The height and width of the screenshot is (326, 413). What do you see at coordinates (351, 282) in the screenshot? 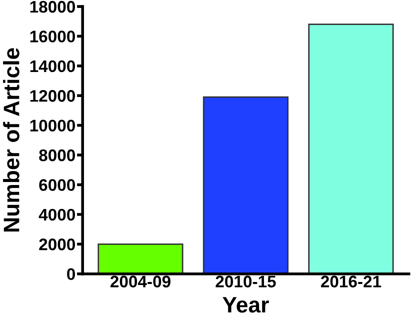
I see `x-tick-label: 2016-21` at bounding box center [351, 282].